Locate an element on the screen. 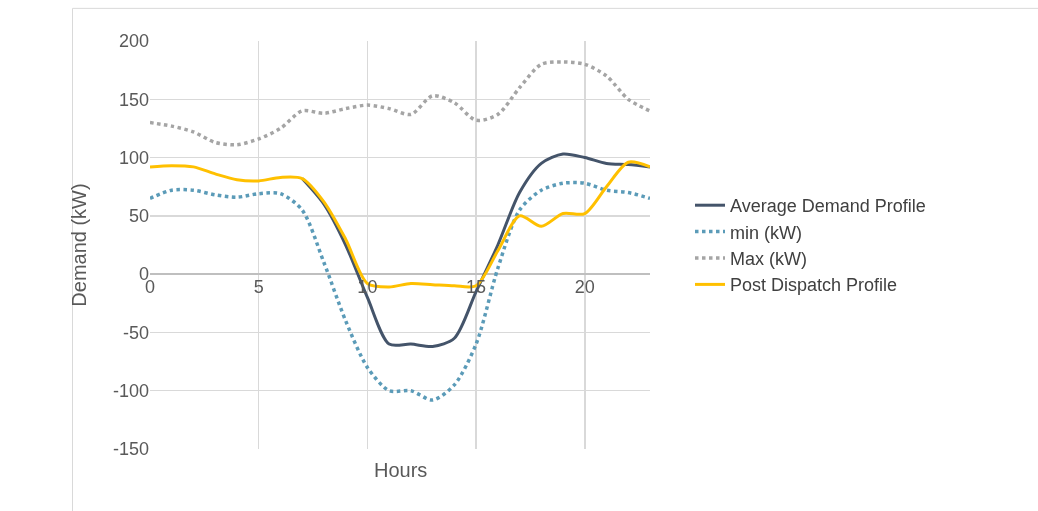 The width and height of the screenshot is (1038, 511). legend-label: Max (kW) is located at coordinates (768, 259).